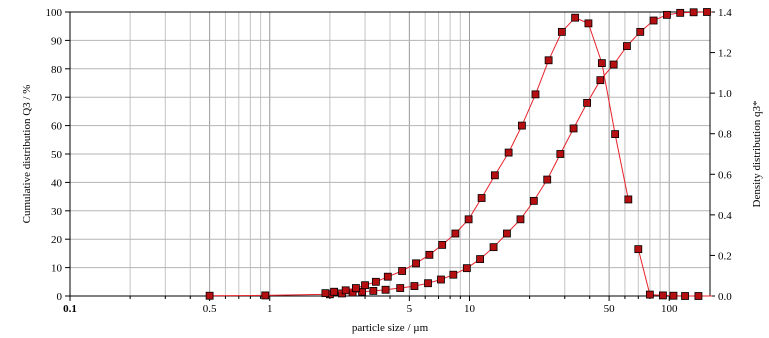 This screenshot has height=338, width=769. Describe the element at coordinates (210, 309) in the screenshot. I see `x-tick-label: 0.5` at that location.